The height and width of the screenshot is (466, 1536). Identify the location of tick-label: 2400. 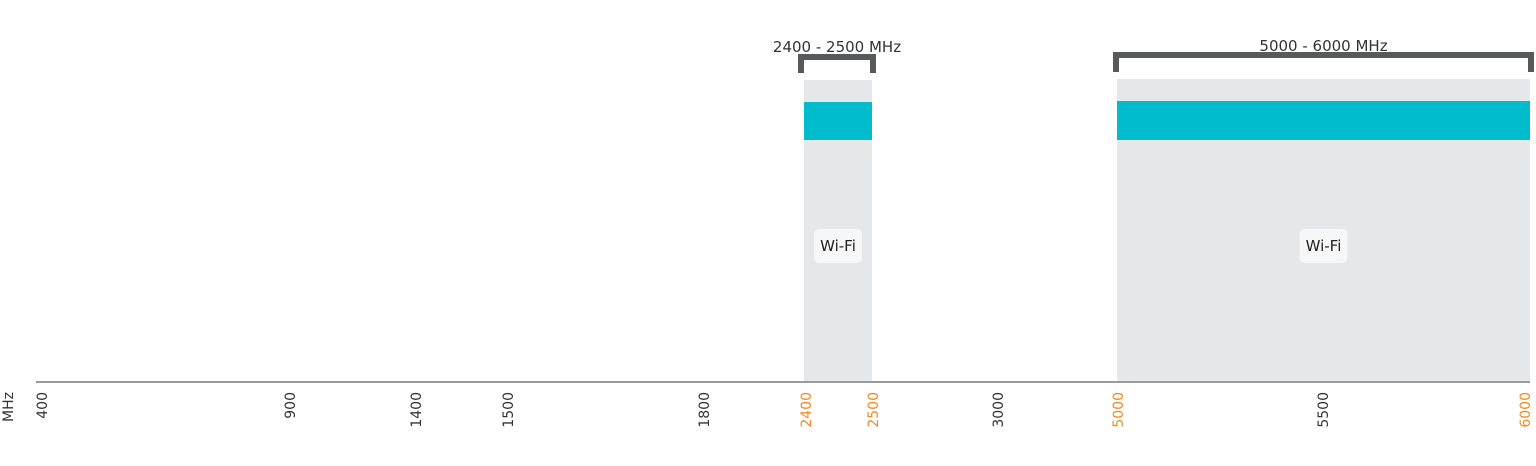
(807, 410).